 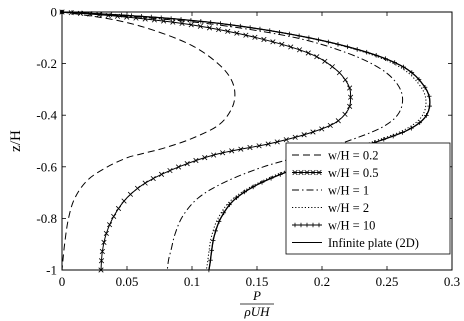 What do you see at coordinates (351, 226) in the screenshot?
I see `legend-label-4: w/H = 10` at bounding box center [351, 226].